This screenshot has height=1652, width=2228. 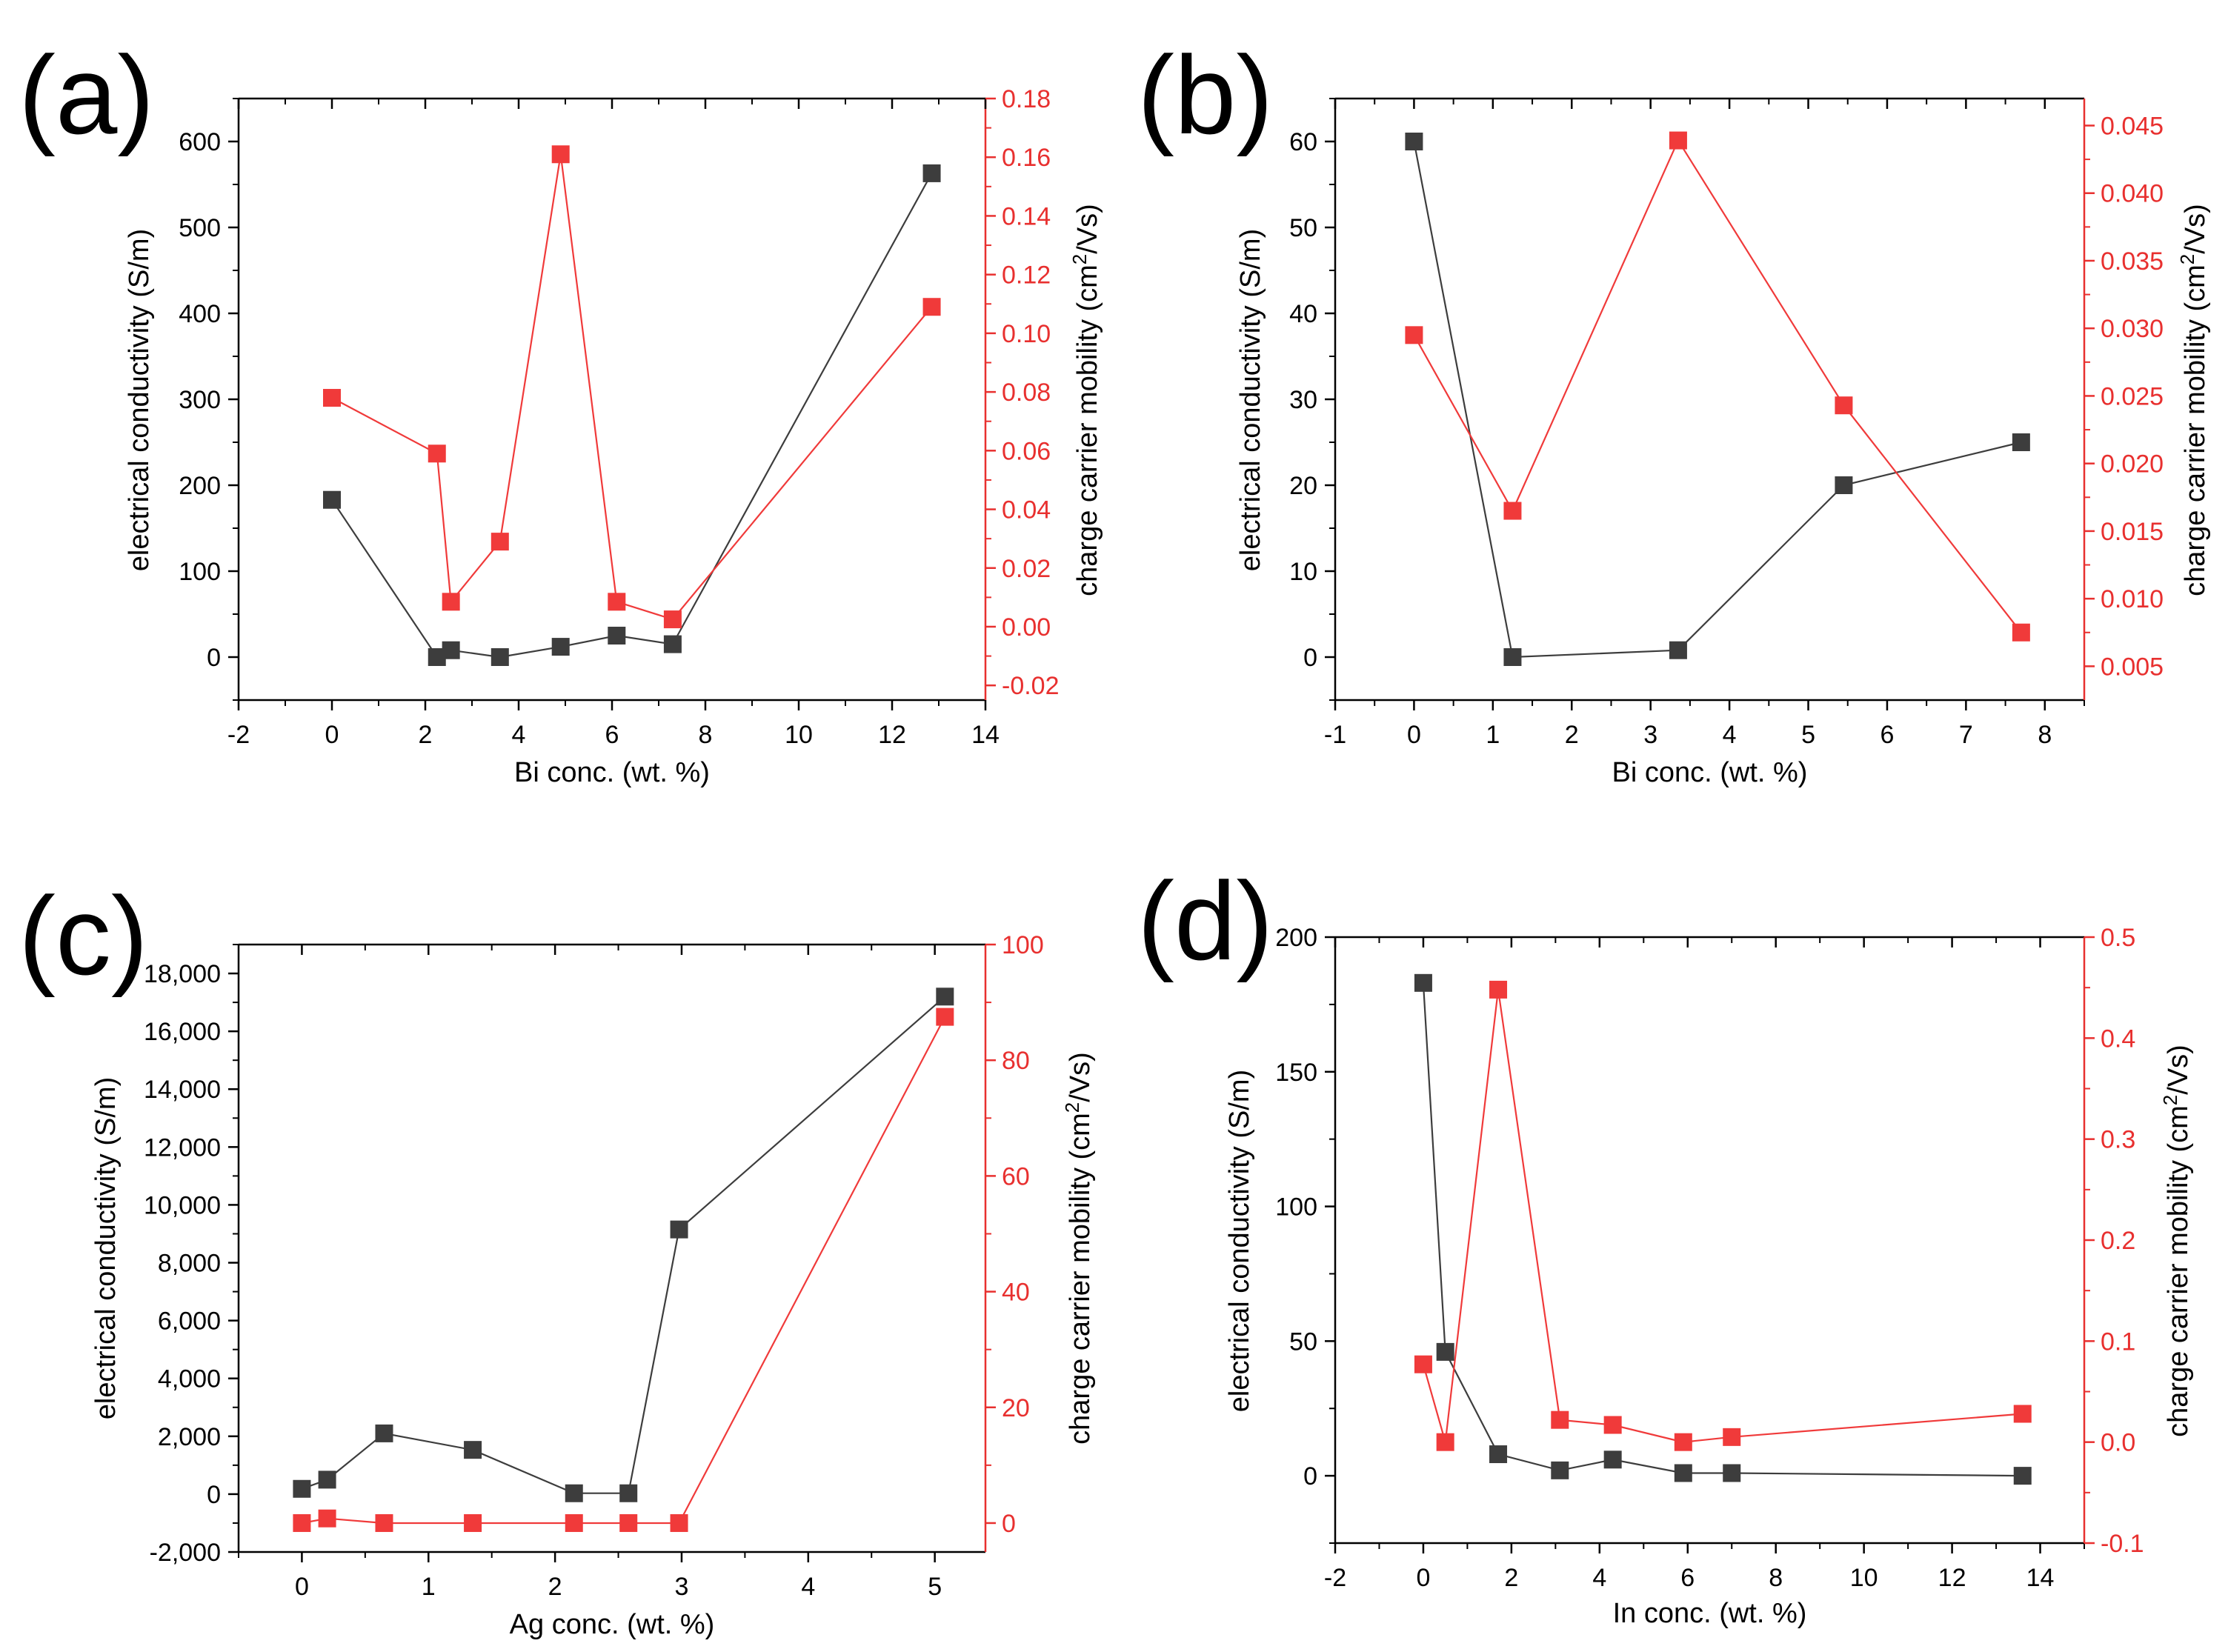 What do you see at coordinates (612, 1625) in the screenshot?
I see `x-axis-label: Ag conc. (wt. %)` at bounding box center [612, 1625].